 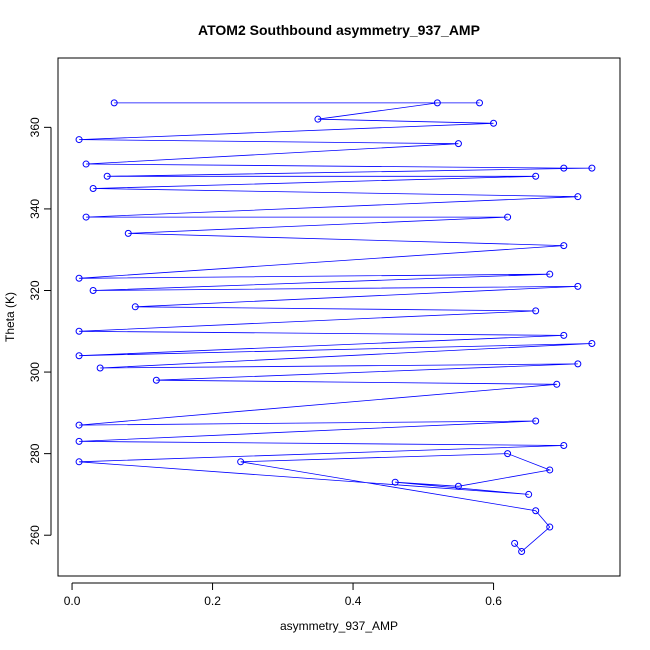 I want to click on x-tick-label: 0.0, so click(x=72, y=601).